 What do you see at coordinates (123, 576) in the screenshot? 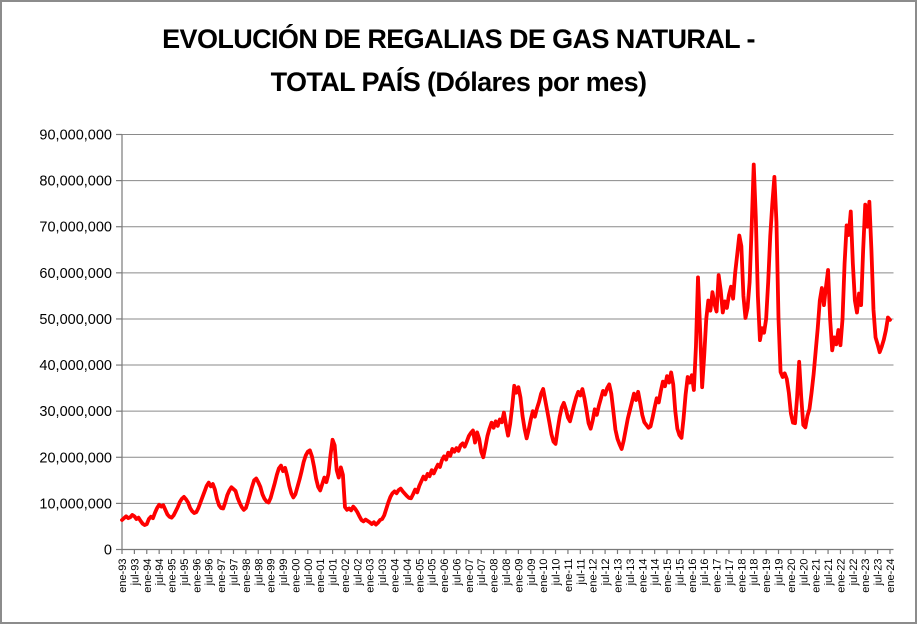
I see `x-axis-label: ene-93` at bounding box center [123, 576].